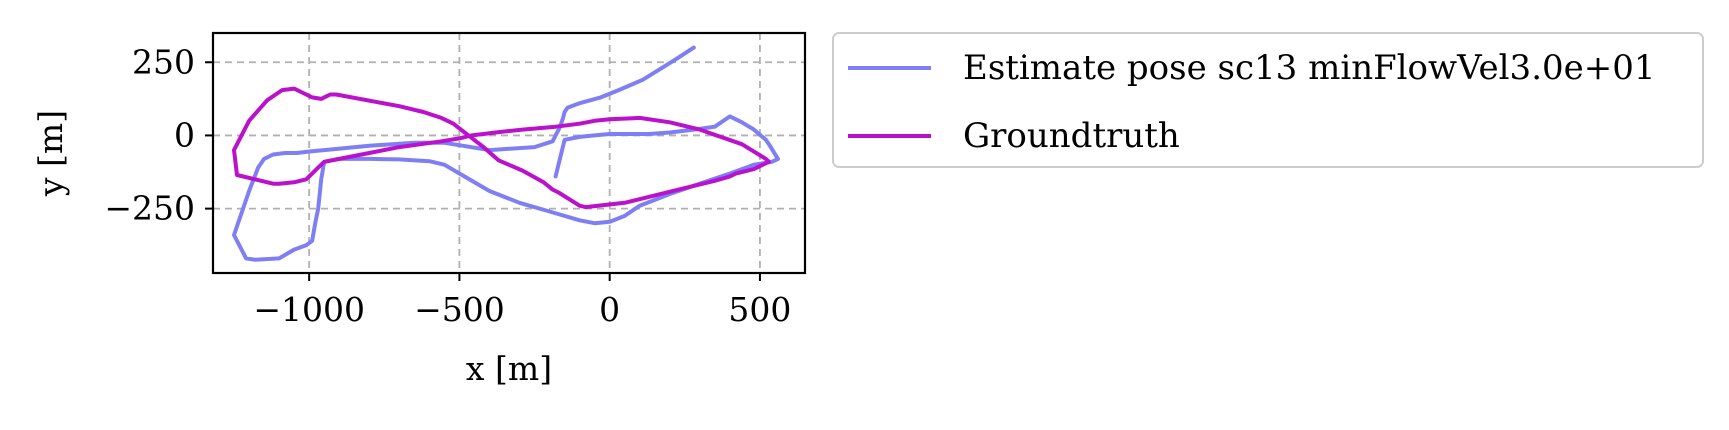 This screenshot has width=1729, height=430. Describe the element at coordinates (1071, 136) in the screenshot. I see `legend-label: Groundtruth` at that location.